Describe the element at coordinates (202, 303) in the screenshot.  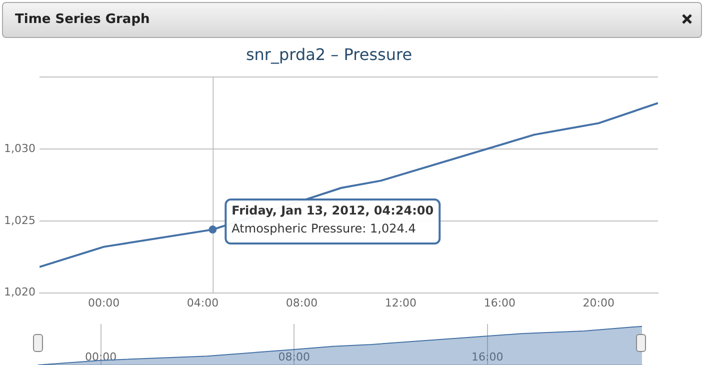
I see `x-tick-label: 04:00` at that location.